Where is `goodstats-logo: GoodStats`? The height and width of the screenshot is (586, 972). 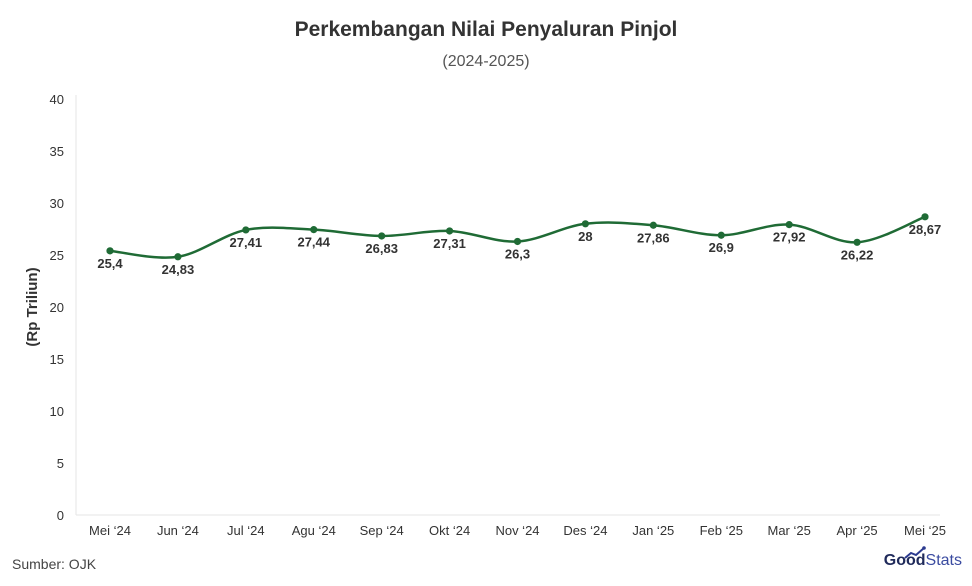
goodstats-logo: GoodStats is located at coordinates (922, 558).